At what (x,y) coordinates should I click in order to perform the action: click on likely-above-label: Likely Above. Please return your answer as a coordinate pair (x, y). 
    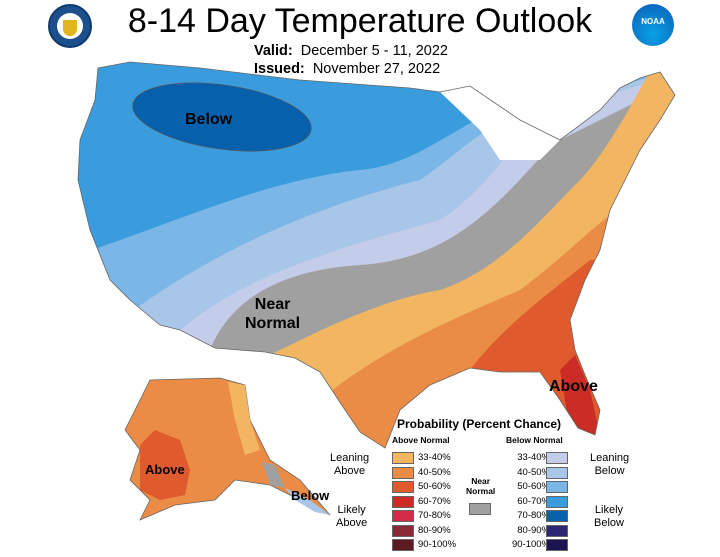
    Looking at the image, I should click on (352, 516).